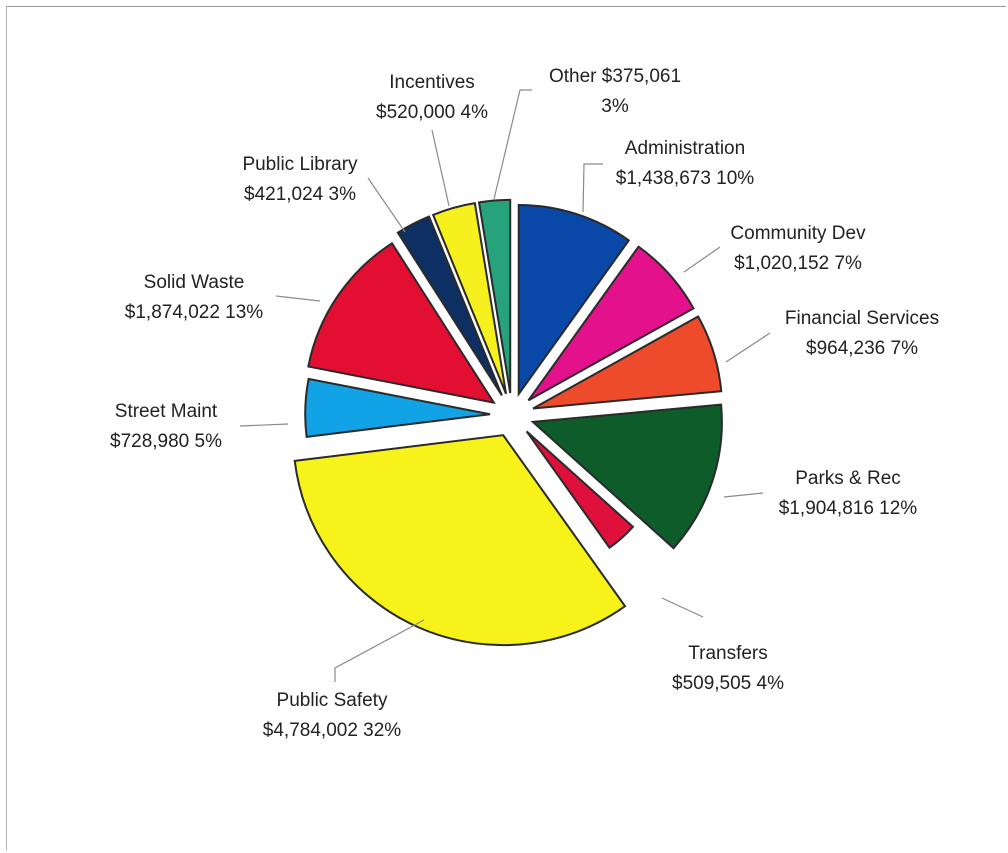 The width and height of the screenshot is (1008, 853). What do you see at coordinates (627, 362) in the screenshot?
I see `slice-financial-services` at bounding box center [627, 362].